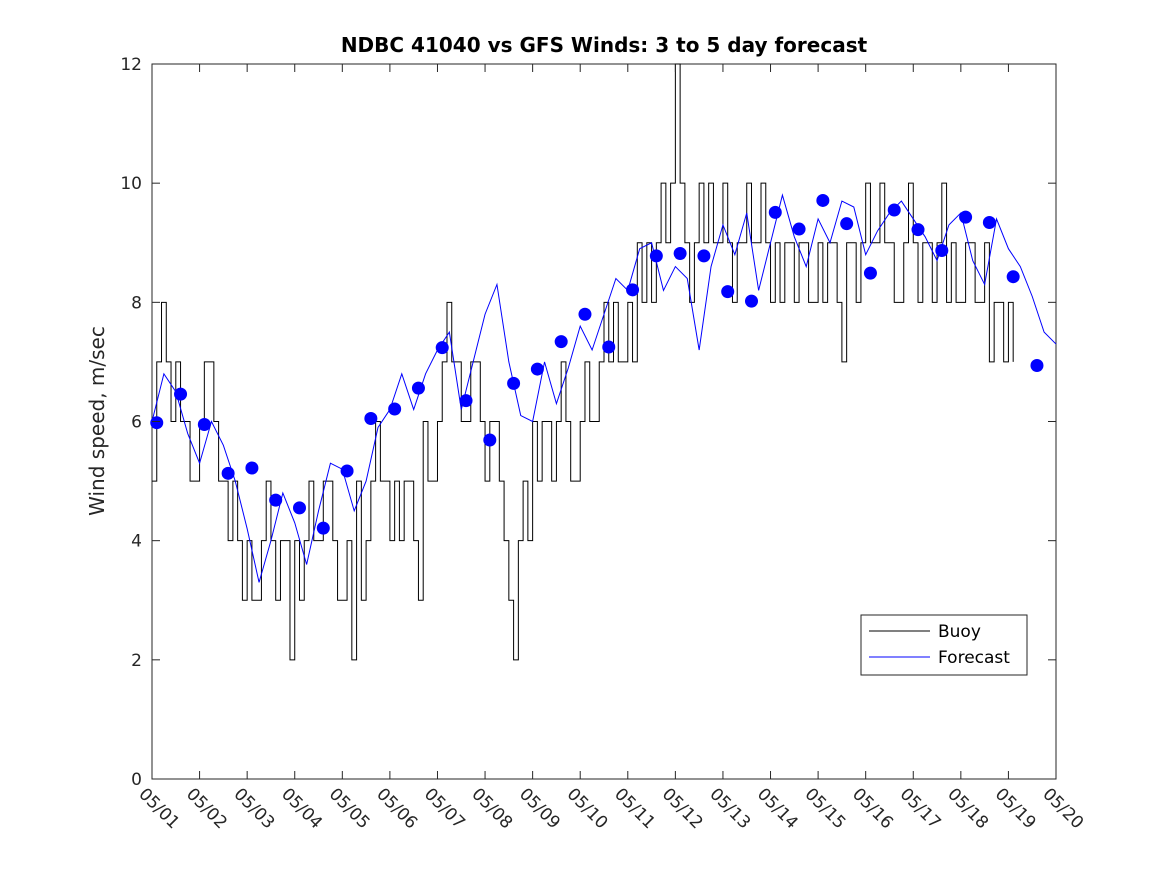  I want to click on legend-buoy-label: Buoy, so click(959, 632).